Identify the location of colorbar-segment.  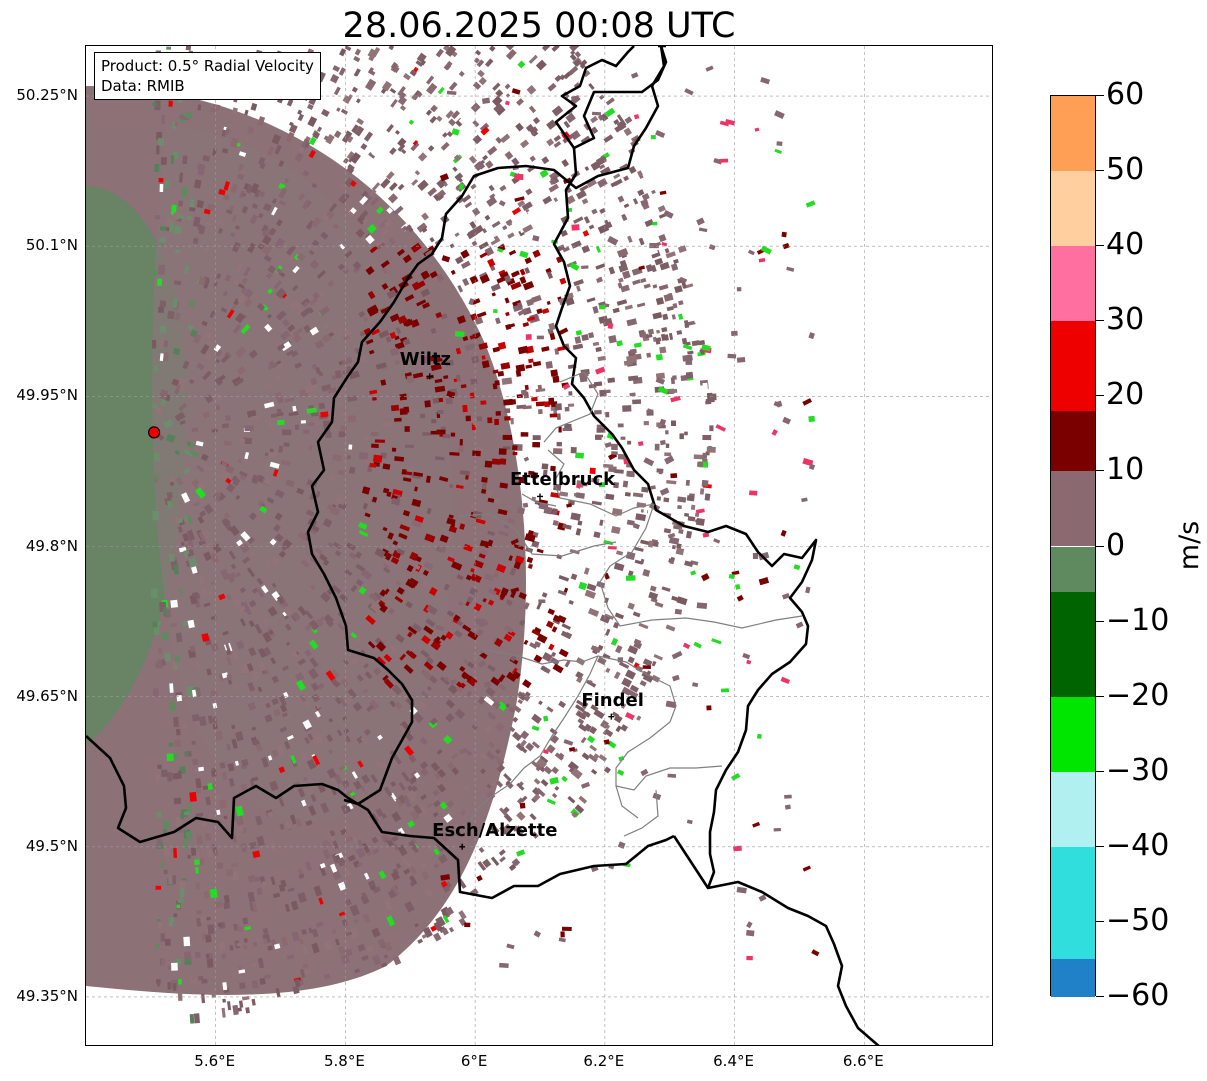
(1073, 978).